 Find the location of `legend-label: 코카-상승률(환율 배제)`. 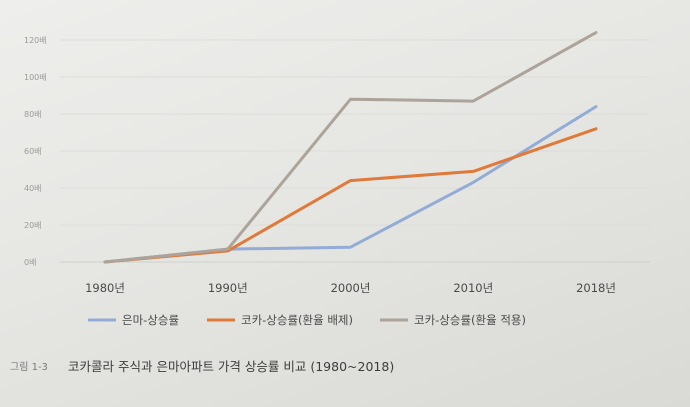

legend-label: 코카-상승률(환율 배제) is located at coordinates (297, 320).